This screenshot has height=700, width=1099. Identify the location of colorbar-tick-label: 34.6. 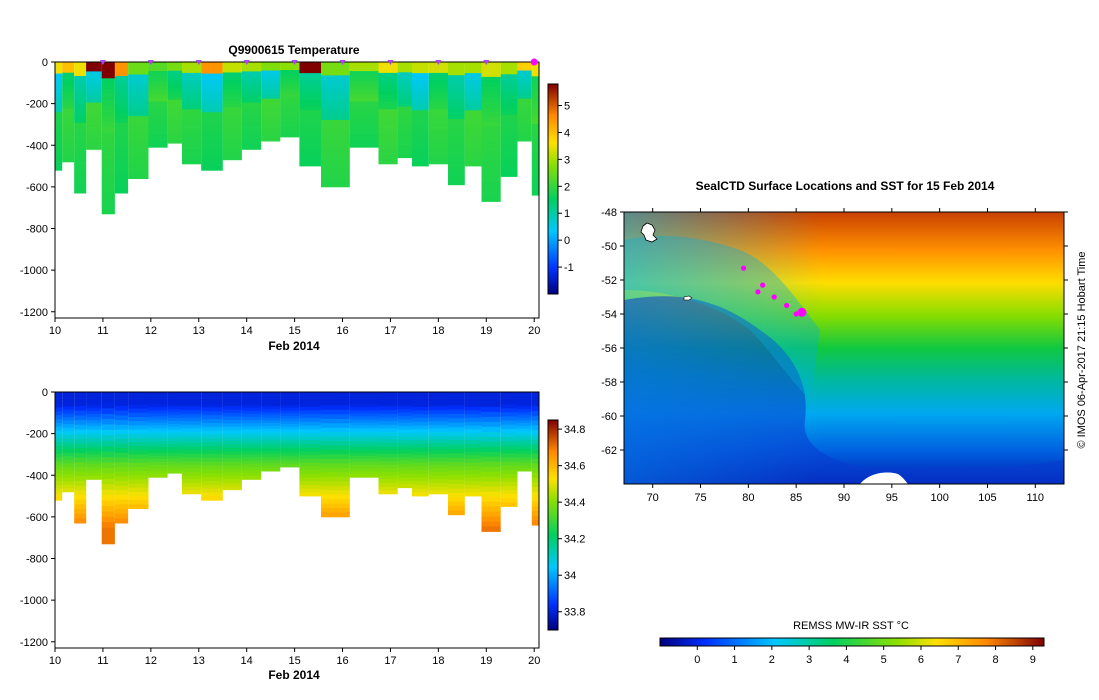
(574, 467).